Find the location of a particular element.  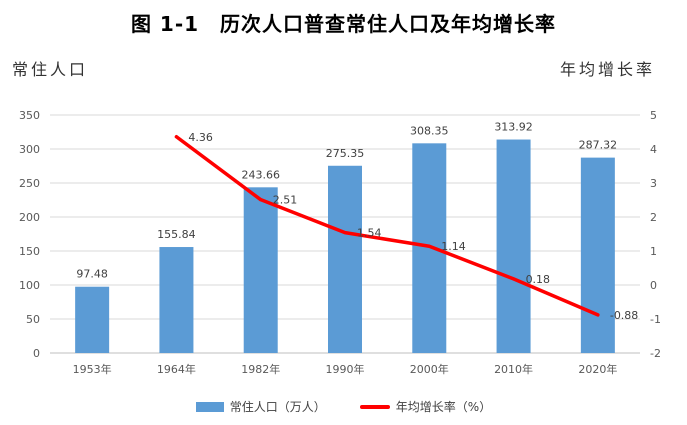

y-left-tick-label: 350 is located at coordinates (29, 115).